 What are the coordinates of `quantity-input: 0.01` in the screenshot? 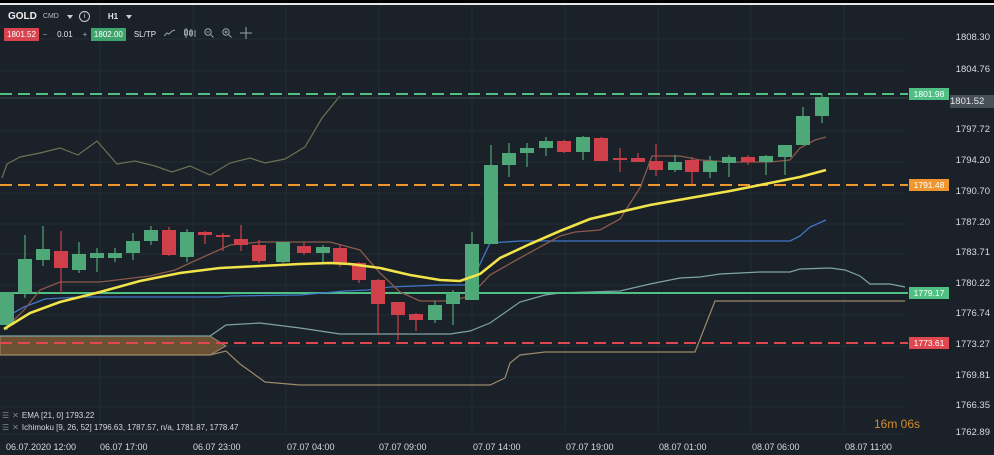 It's located at (65, 34).